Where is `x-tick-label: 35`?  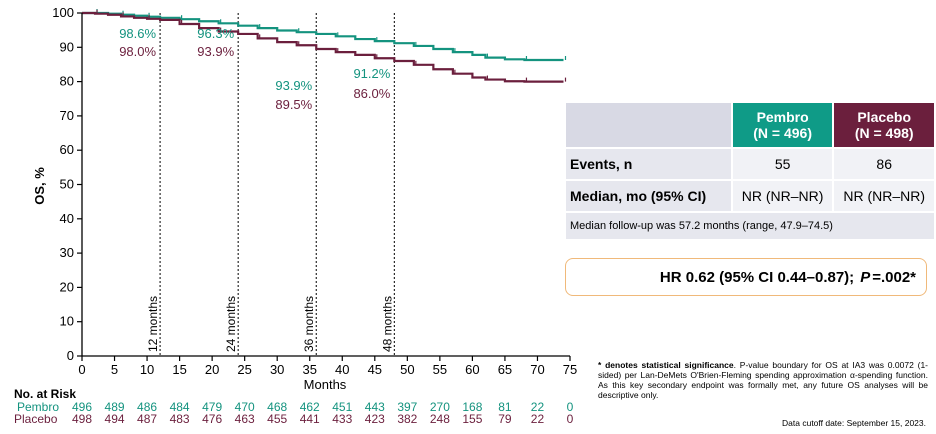 x-tick-label: 35 is located at coordinates (309, 369).